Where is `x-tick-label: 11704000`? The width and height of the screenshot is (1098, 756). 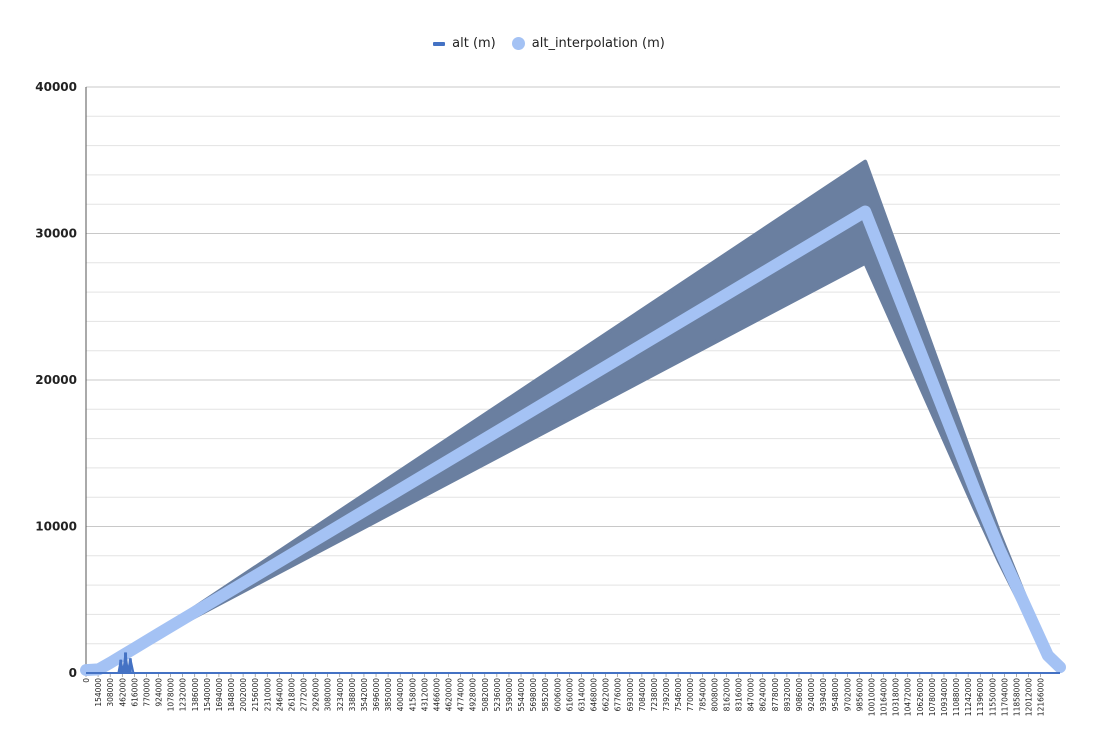
x-tick-label: 11704000 is located at coordinates (1004, 697).